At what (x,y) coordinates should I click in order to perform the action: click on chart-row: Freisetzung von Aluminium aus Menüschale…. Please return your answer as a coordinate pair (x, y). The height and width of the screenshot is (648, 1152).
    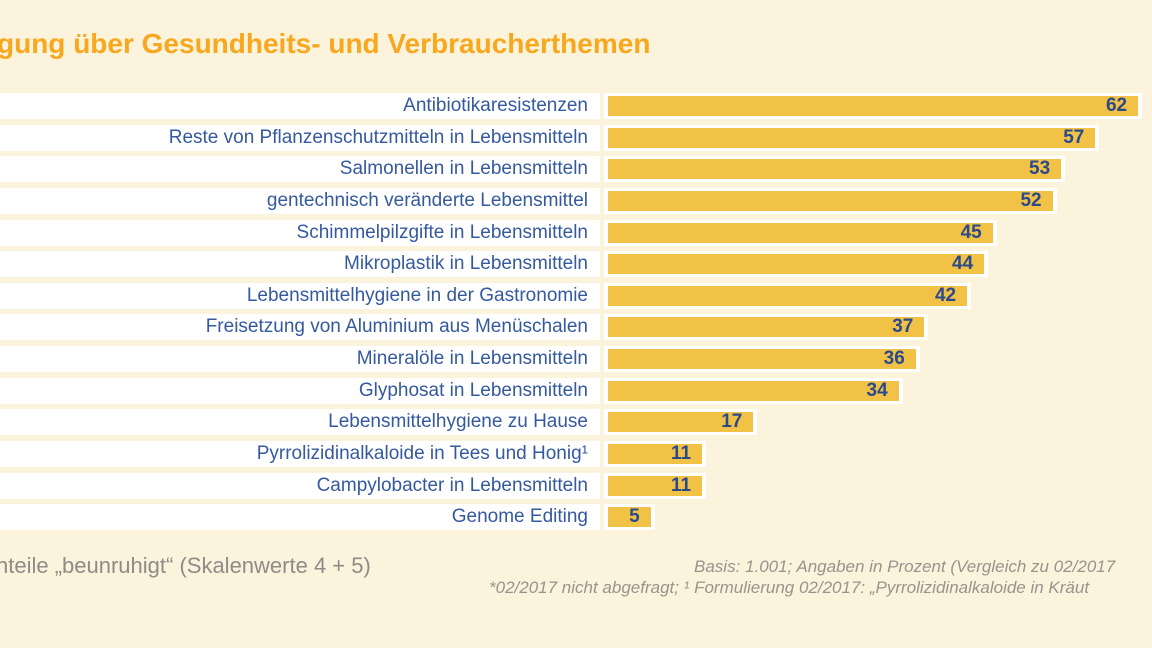
    Looking at the image, I should click on (576, 327).